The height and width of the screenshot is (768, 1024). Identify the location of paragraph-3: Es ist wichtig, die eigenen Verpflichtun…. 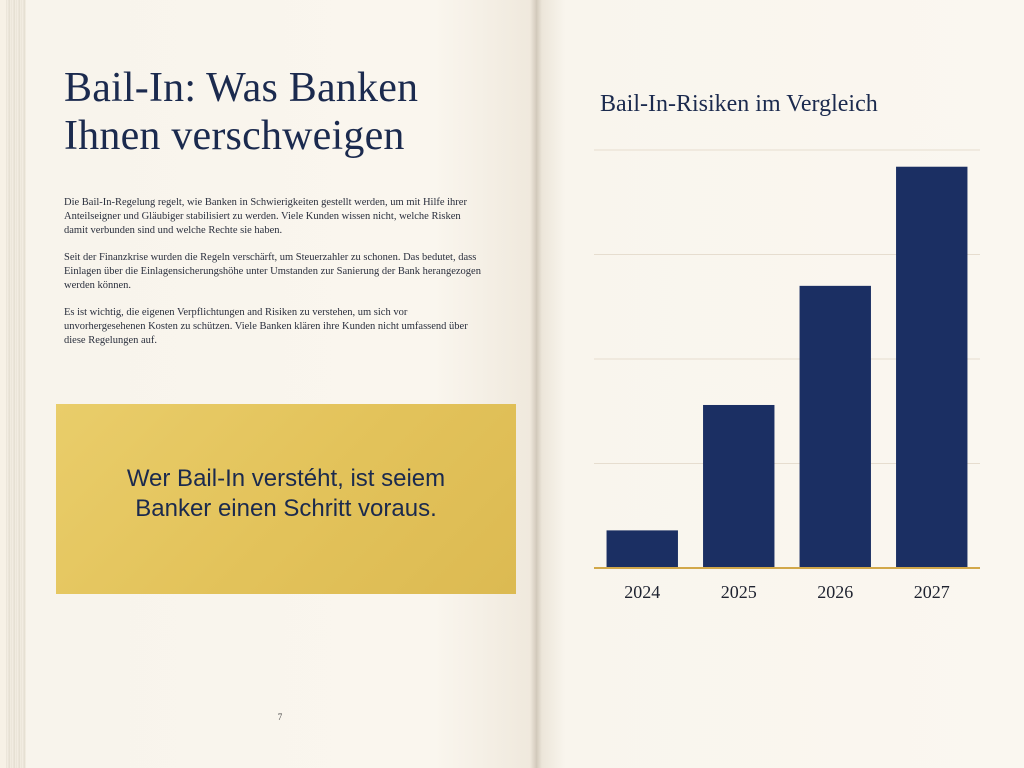
(266, 326).